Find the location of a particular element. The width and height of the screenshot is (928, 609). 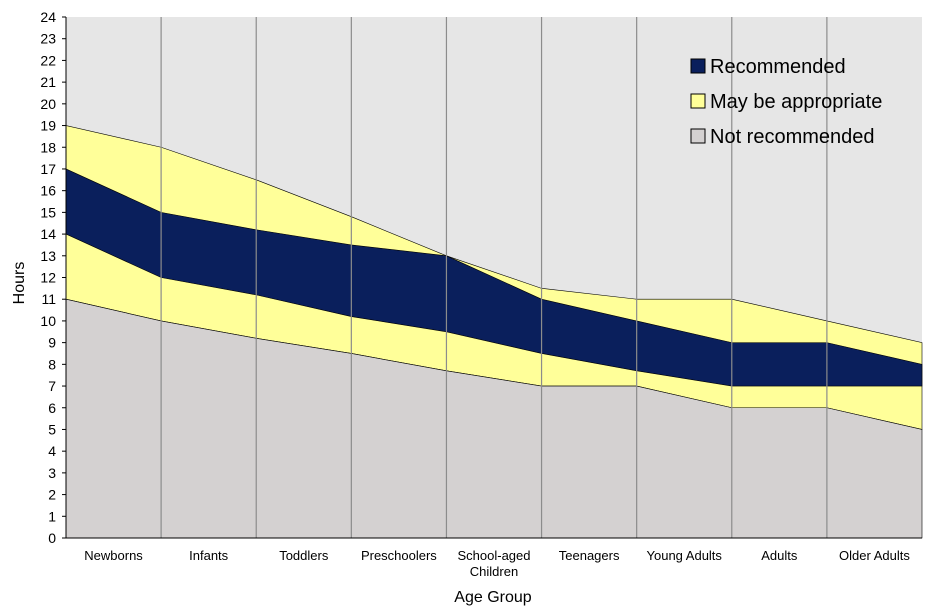

y-tick-label: 21 is located at coordinates (48, 82).